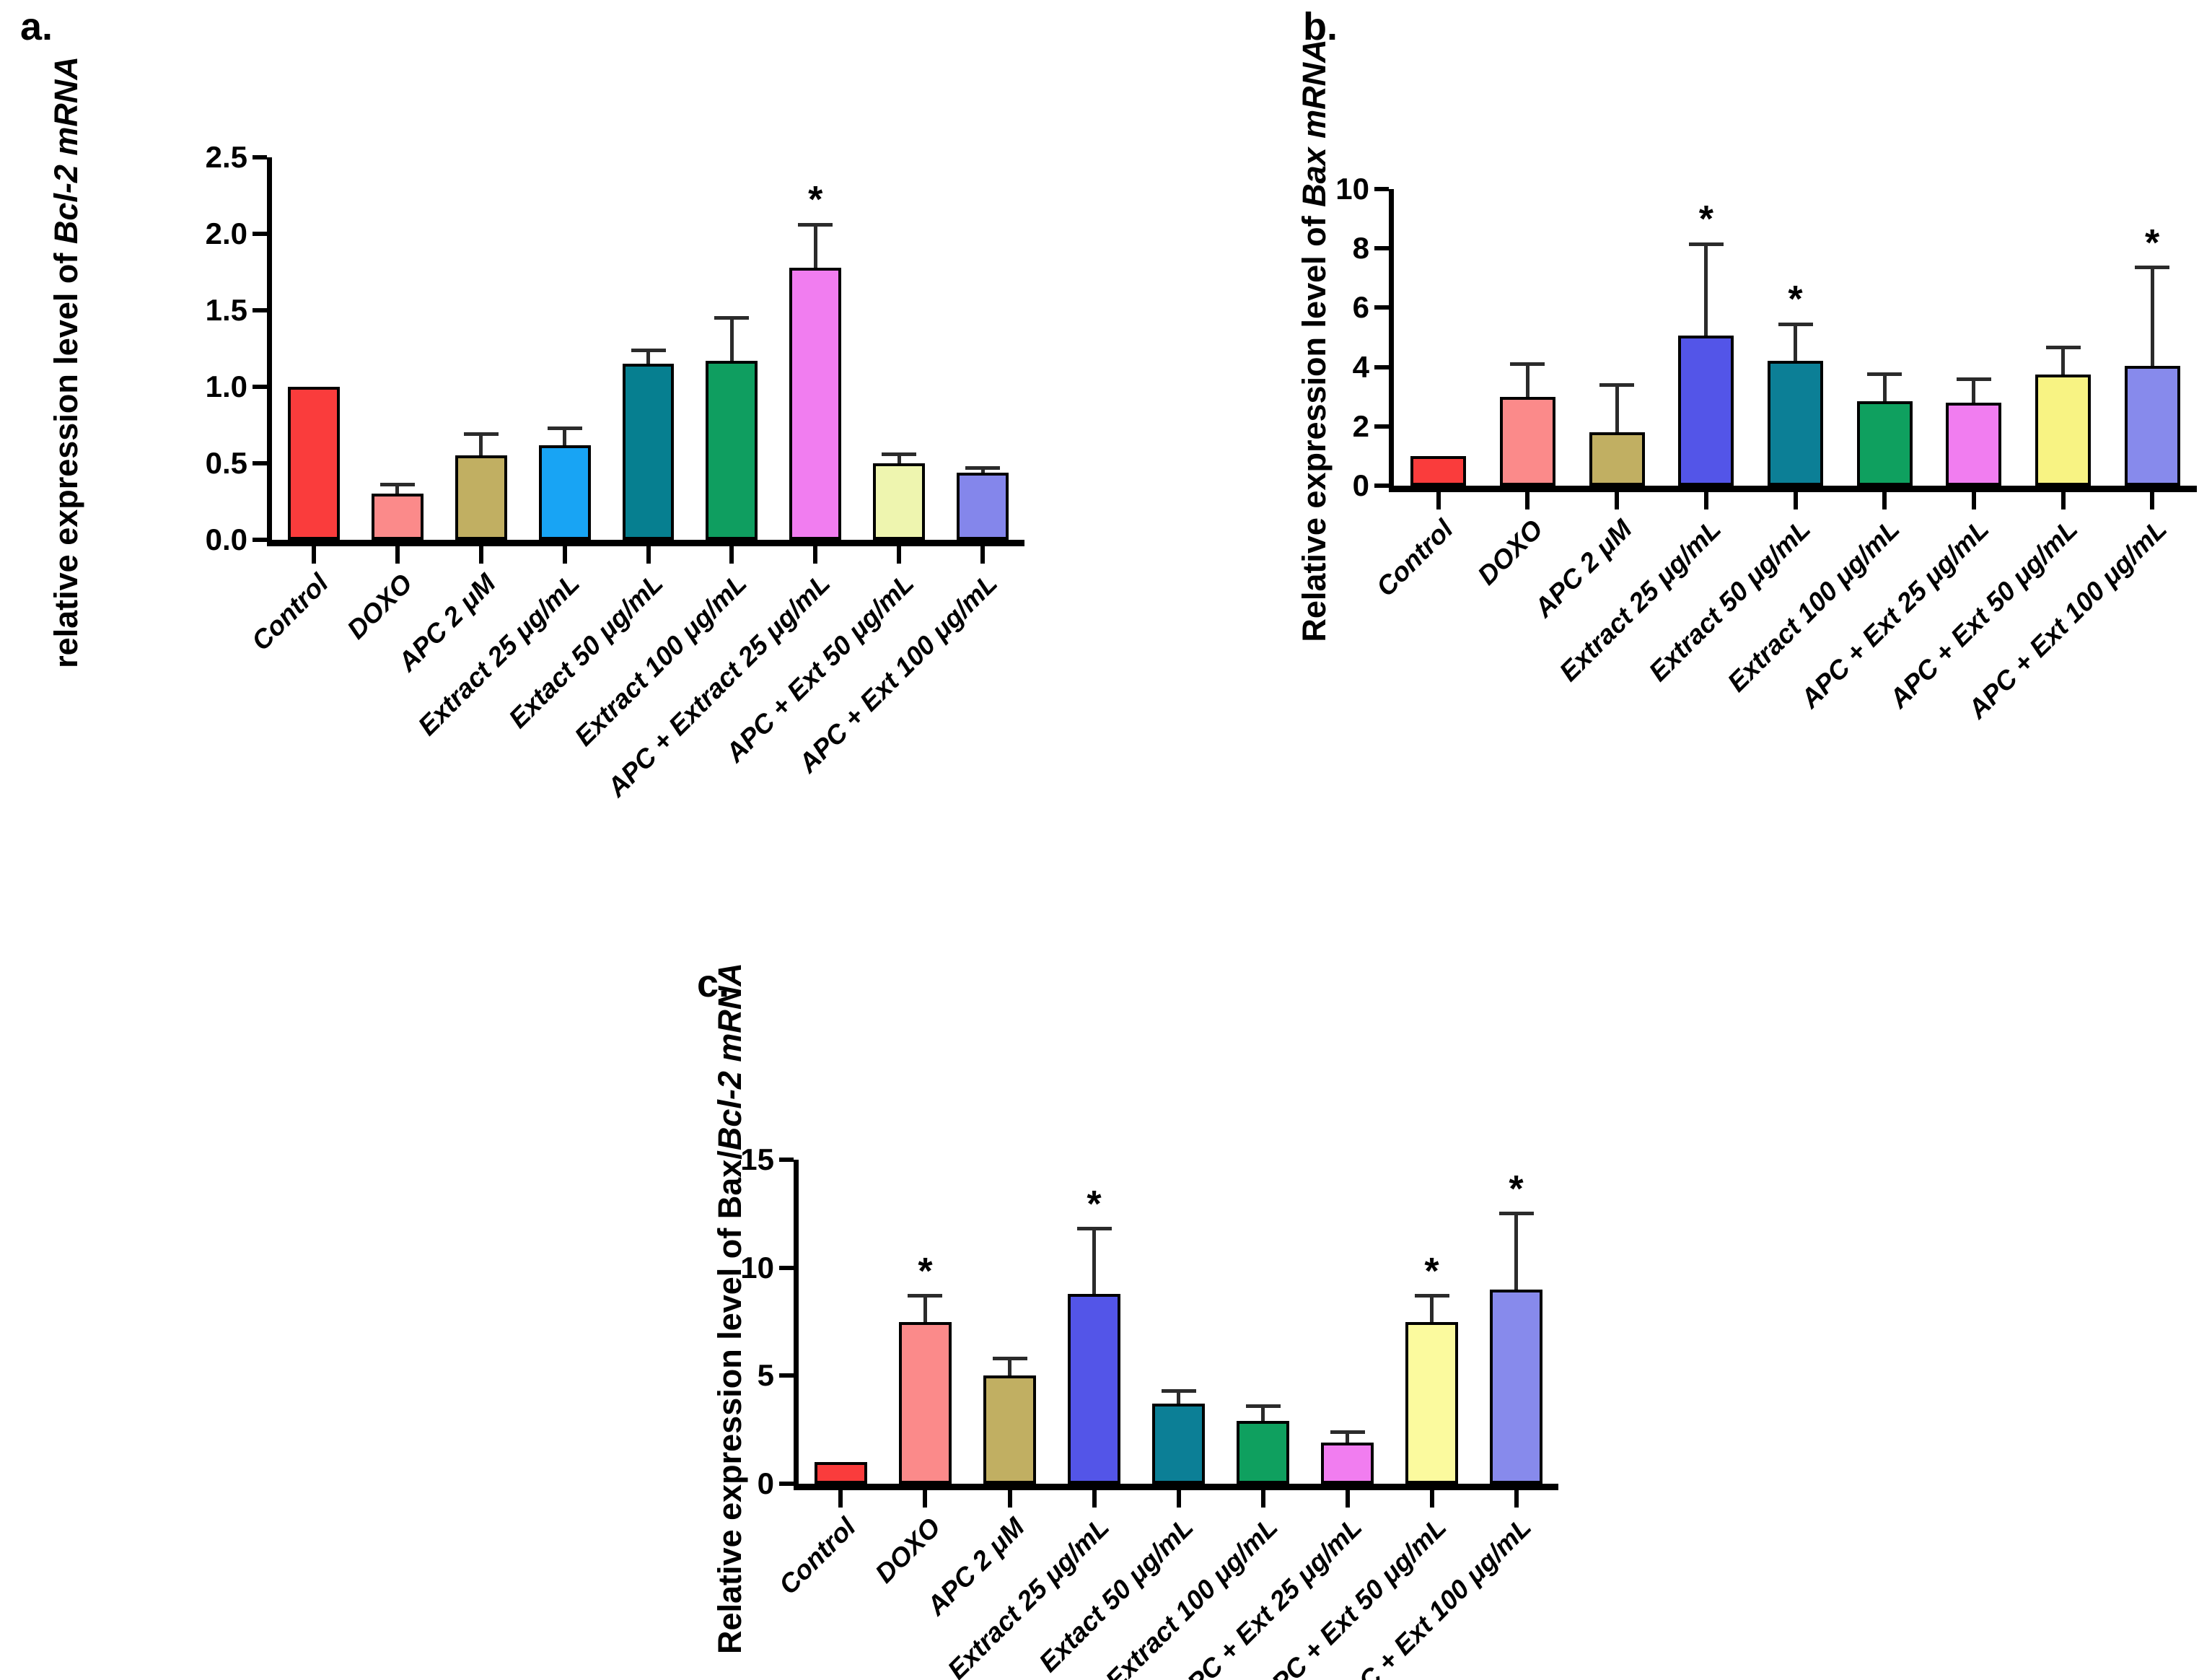  Describe the element at coordinates (498, 654) in the screenshot. I see `x-category-label-text: Extract 25 μg/mL` at that location.